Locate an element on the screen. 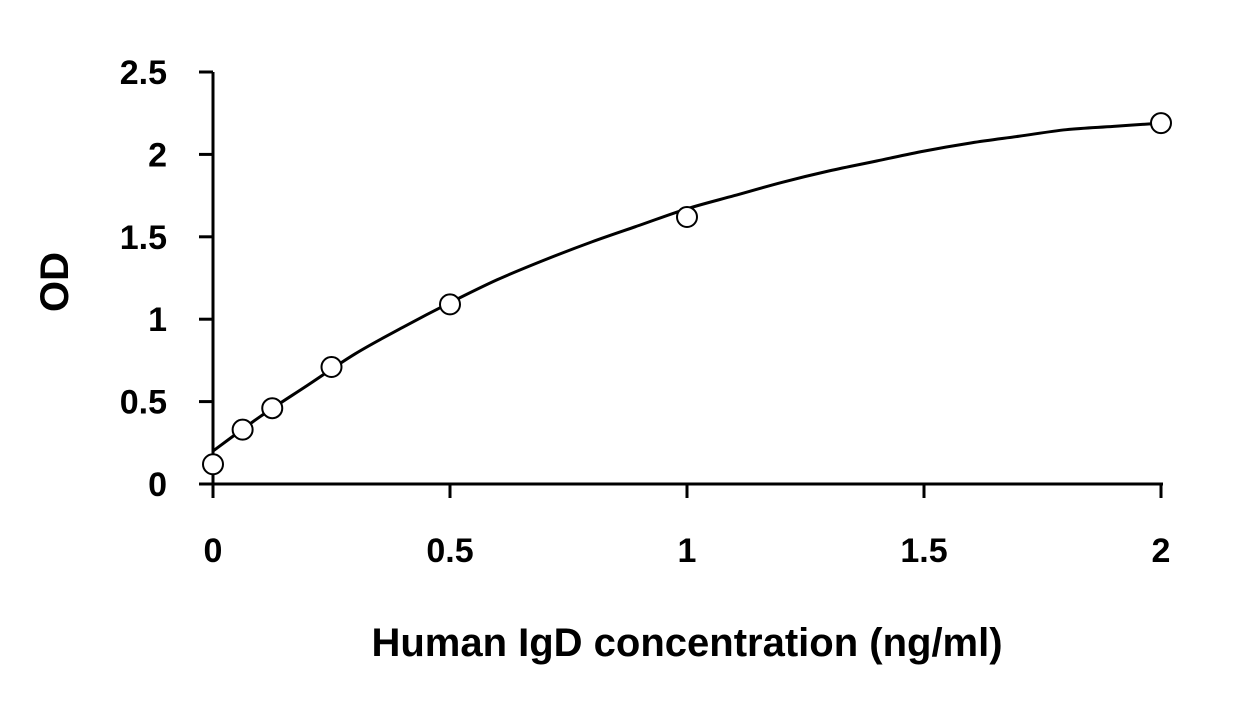 The height and width of the screenshot is (702, 1252). x-tick-label: 1 is located at coordinates (687, 551).